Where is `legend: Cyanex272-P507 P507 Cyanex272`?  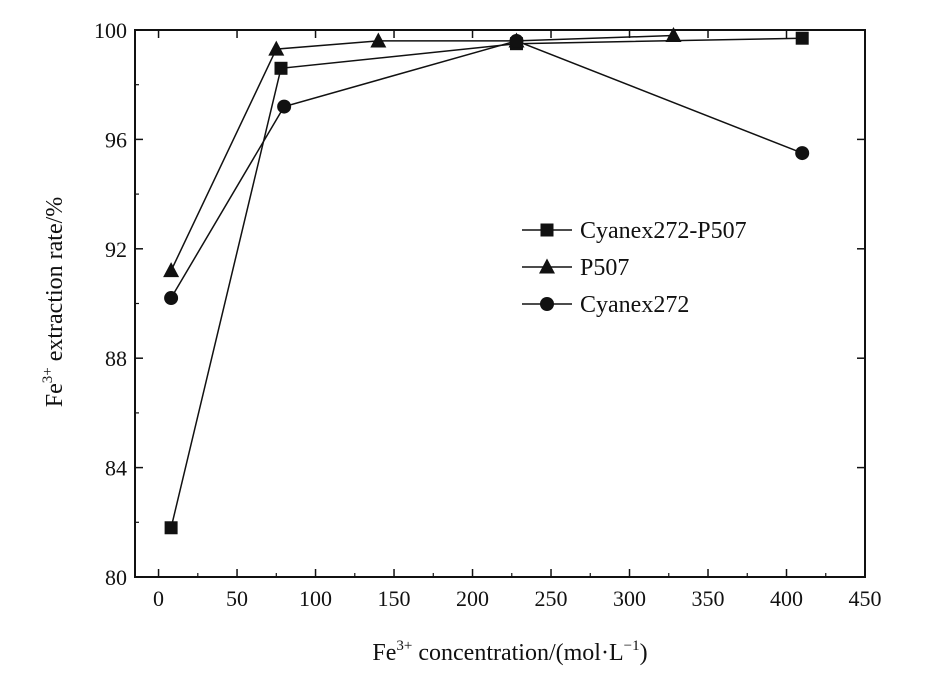 legend: Cyanex272-P507 P507 Cyanex272 is located at coordinates (634, 268).